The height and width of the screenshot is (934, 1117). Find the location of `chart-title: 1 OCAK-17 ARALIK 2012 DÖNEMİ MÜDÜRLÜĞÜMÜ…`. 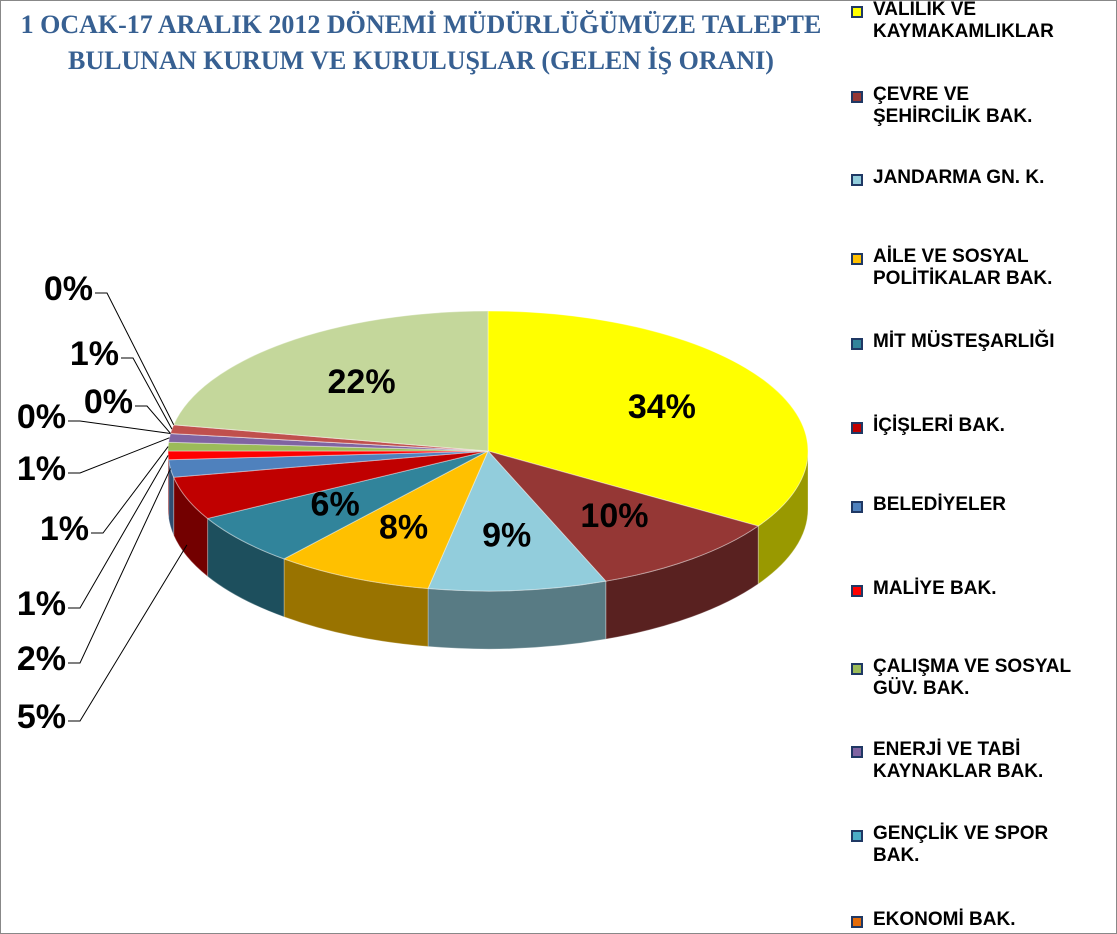

chart-title: 1 OCAK-17 ARALIK 2012 DÖNEMİ MÜDÜRLÜĞÜMÜ… is located at coordinates (421, 42).